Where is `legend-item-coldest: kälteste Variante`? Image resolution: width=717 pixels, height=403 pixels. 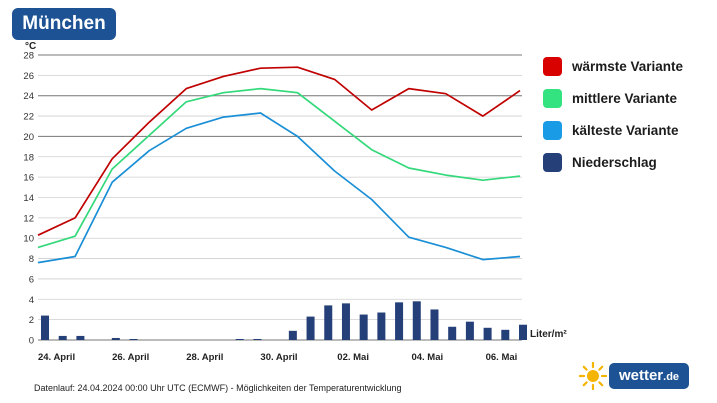
legend-item-coldest: kälteste Variante is located at coordinates (628, 130).